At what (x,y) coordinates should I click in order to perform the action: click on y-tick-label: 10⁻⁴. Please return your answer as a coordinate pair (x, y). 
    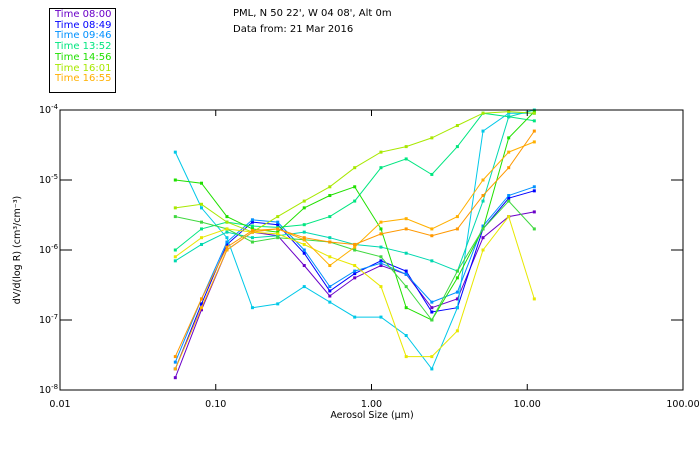
    Looking at the image, I should click on (49, 109).